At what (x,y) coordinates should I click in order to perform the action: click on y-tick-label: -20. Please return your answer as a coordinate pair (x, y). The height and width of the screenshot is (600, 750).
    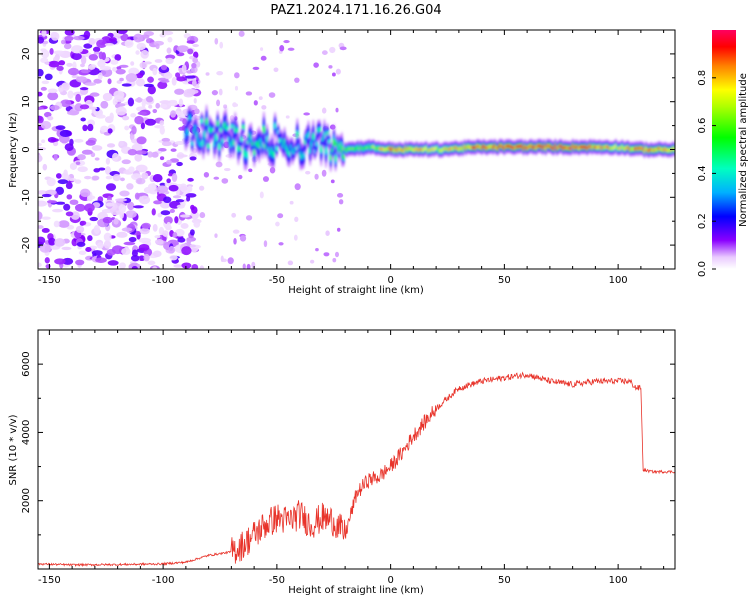
    Looking at the image, I should click on (26, 245).